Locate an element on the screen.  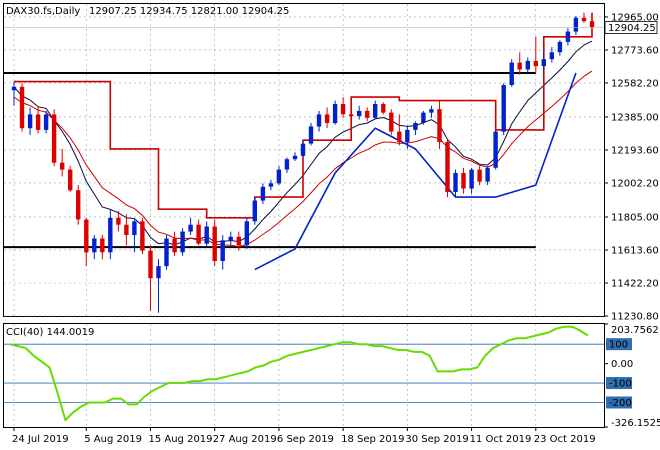
time-tick-label: 11 Oct 2019 is located at coordinates (501, 439).